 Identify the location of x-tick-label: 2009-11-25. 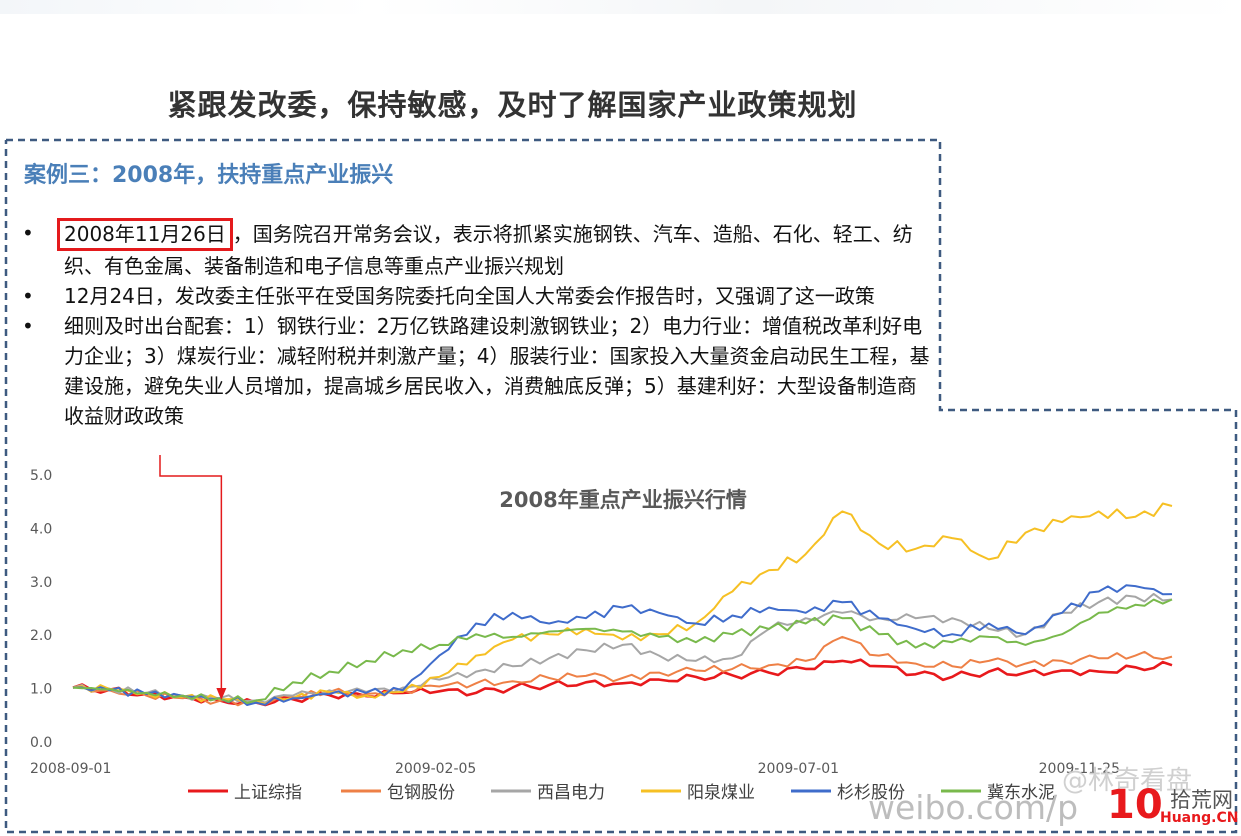
(1079, 769).